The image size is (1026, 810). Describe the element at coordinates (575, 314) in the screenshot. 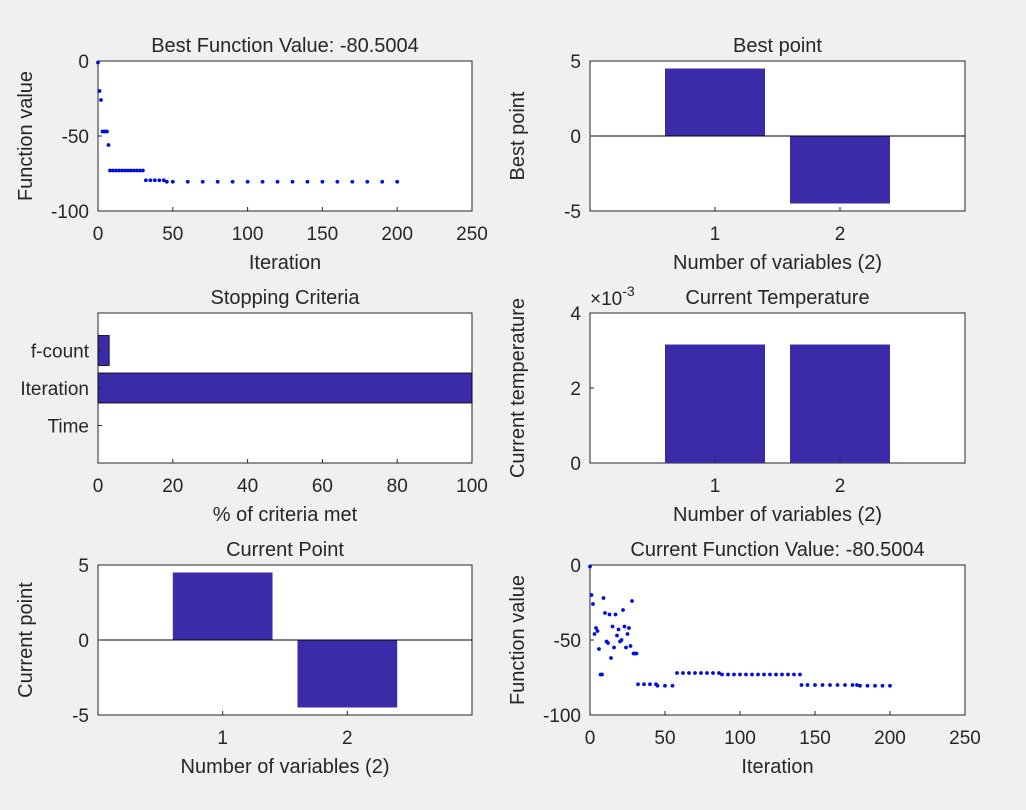

I see `y-tick-label: 4` at that location.